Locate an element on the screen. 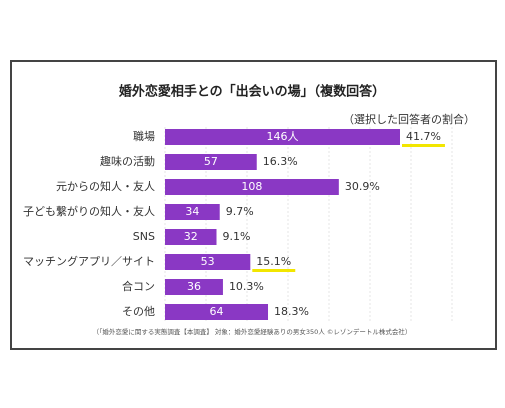  value-label: 32 is located at coordinates (191, 236).